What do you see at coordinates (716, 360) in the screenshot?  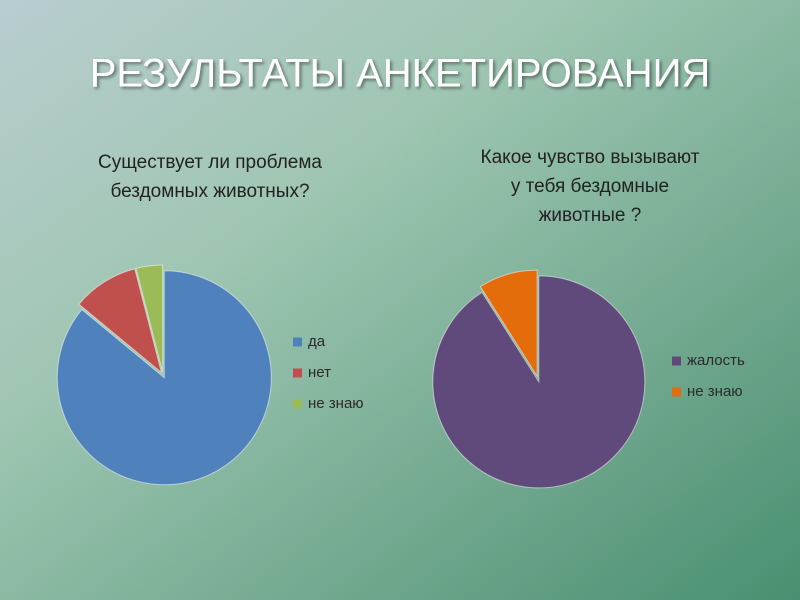 I see `legend-text: жалость` at bounding box center [716, 360].